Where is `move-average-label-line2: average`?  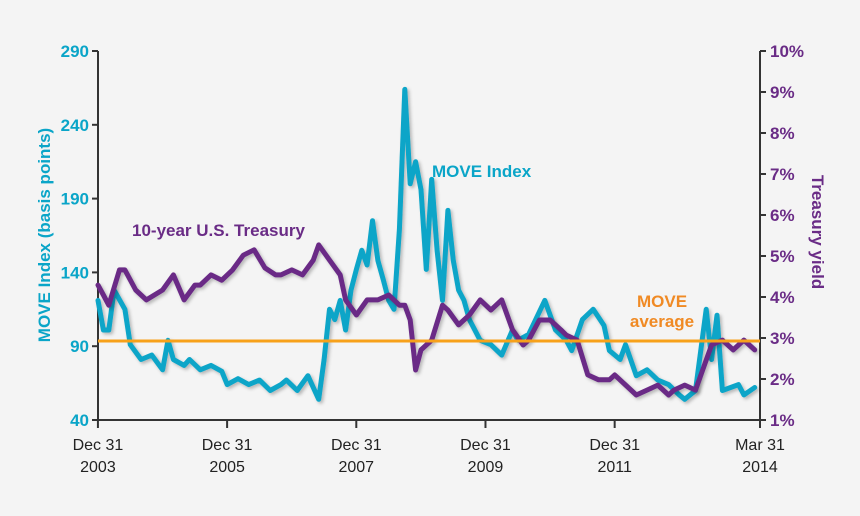 move-average-label-line2: average is located at coordinates (662, 321).